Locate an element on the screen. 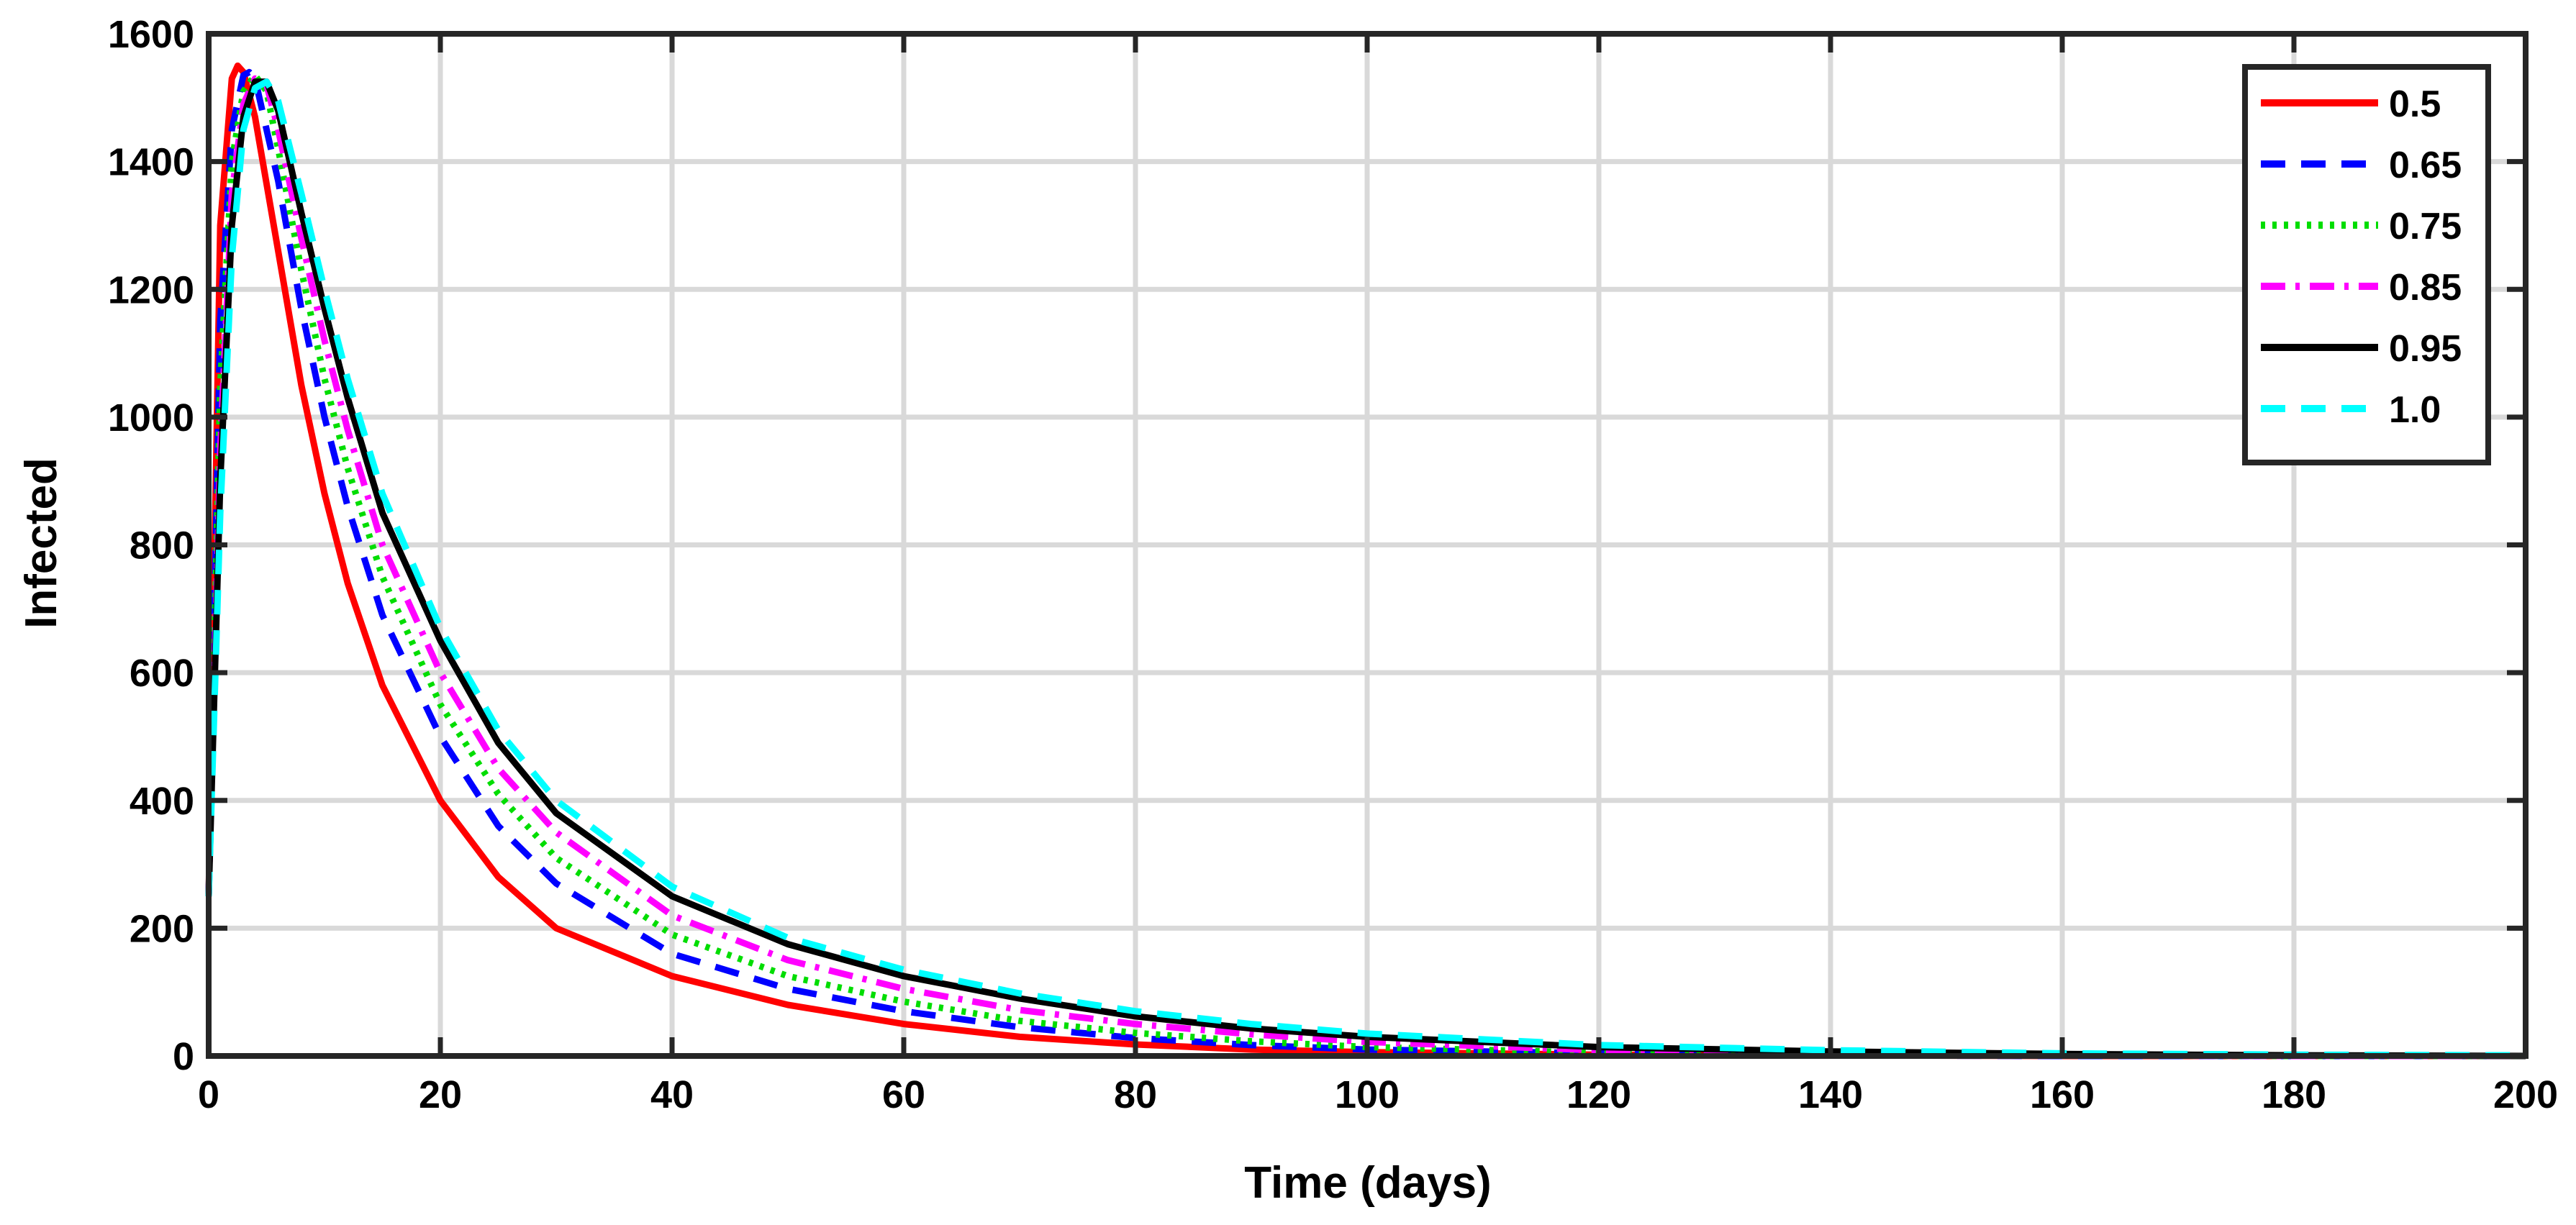 The image size is (2576, 1225). y-axis-label: Infected is located at coordinates (41, 543).